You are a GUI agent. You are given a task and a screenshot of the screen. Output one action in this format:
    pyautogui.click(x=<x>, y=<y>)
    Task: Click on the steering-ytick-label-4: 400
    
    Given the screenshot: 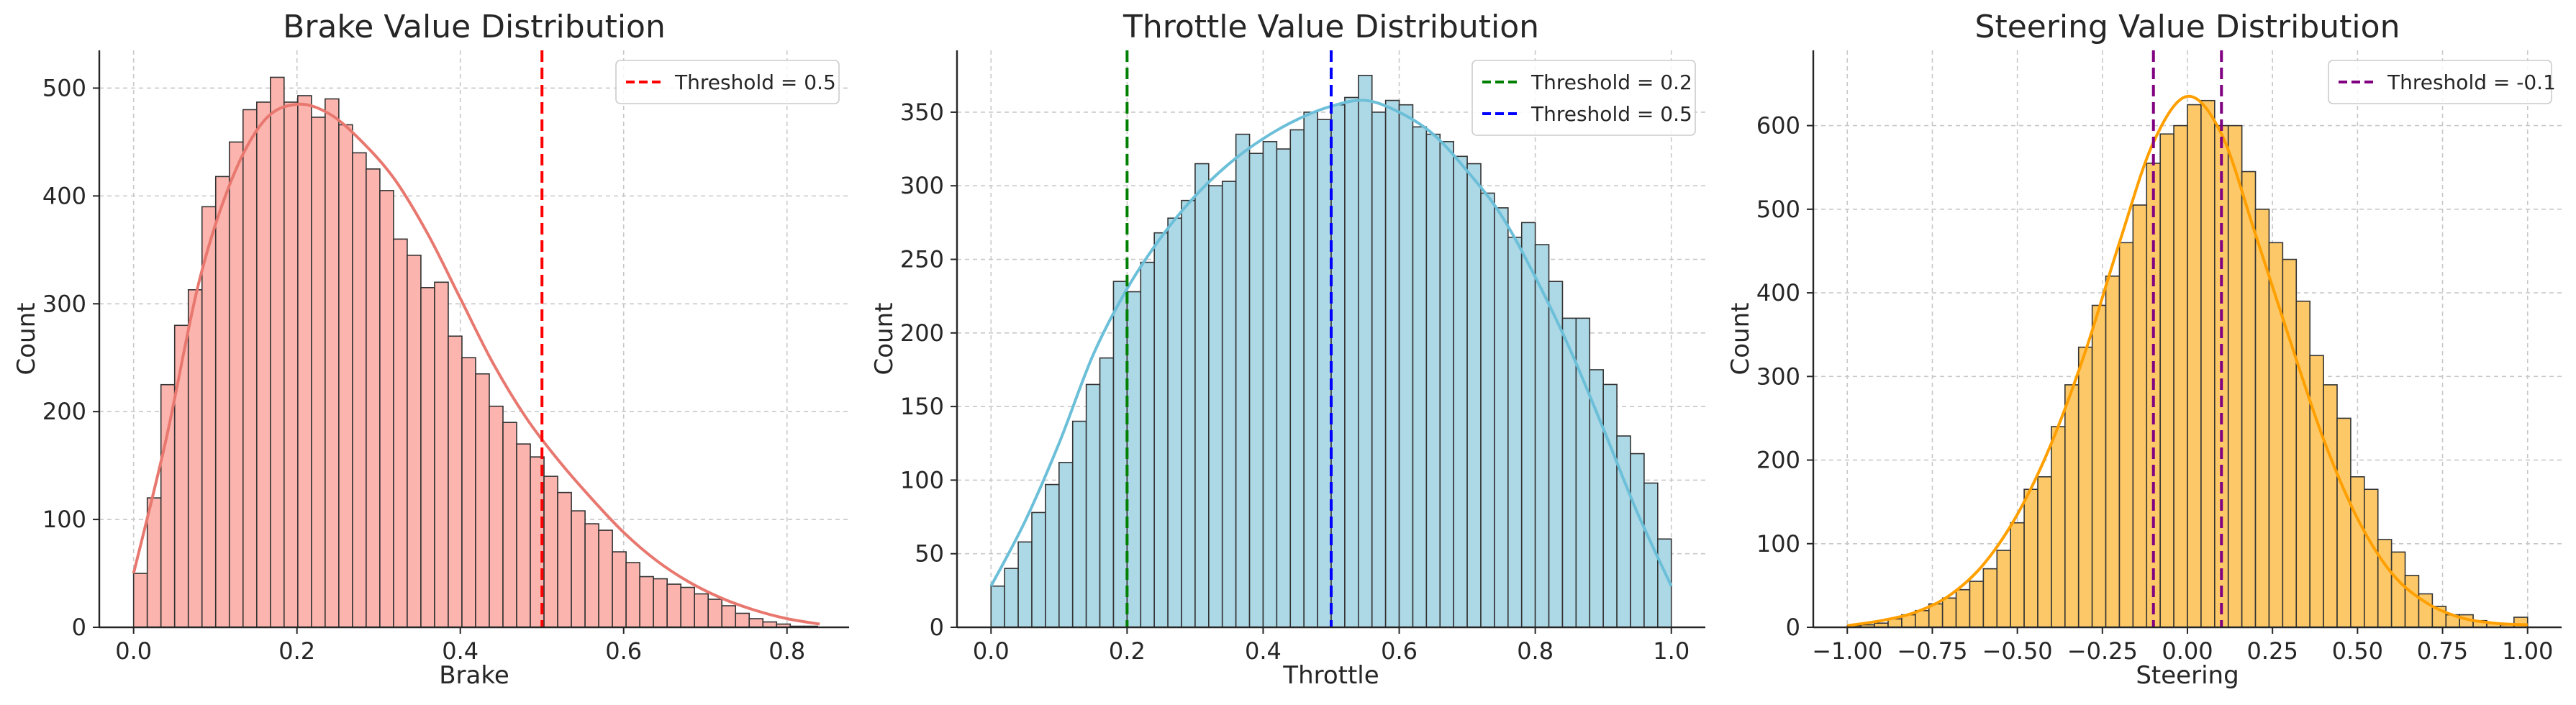 What is the action you would take?
    pyautogui.click(x=1778, y=292)
    